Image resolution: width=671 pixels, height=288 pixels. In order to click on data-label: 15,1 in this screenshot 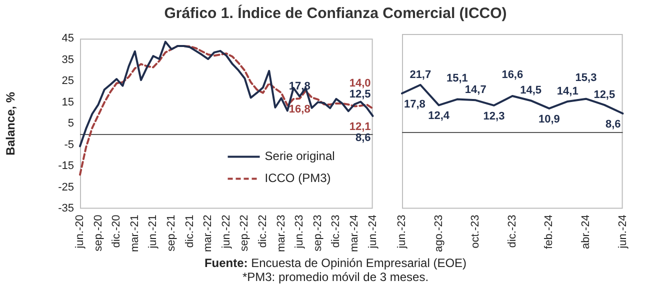, I will do `click(457, 78)`.